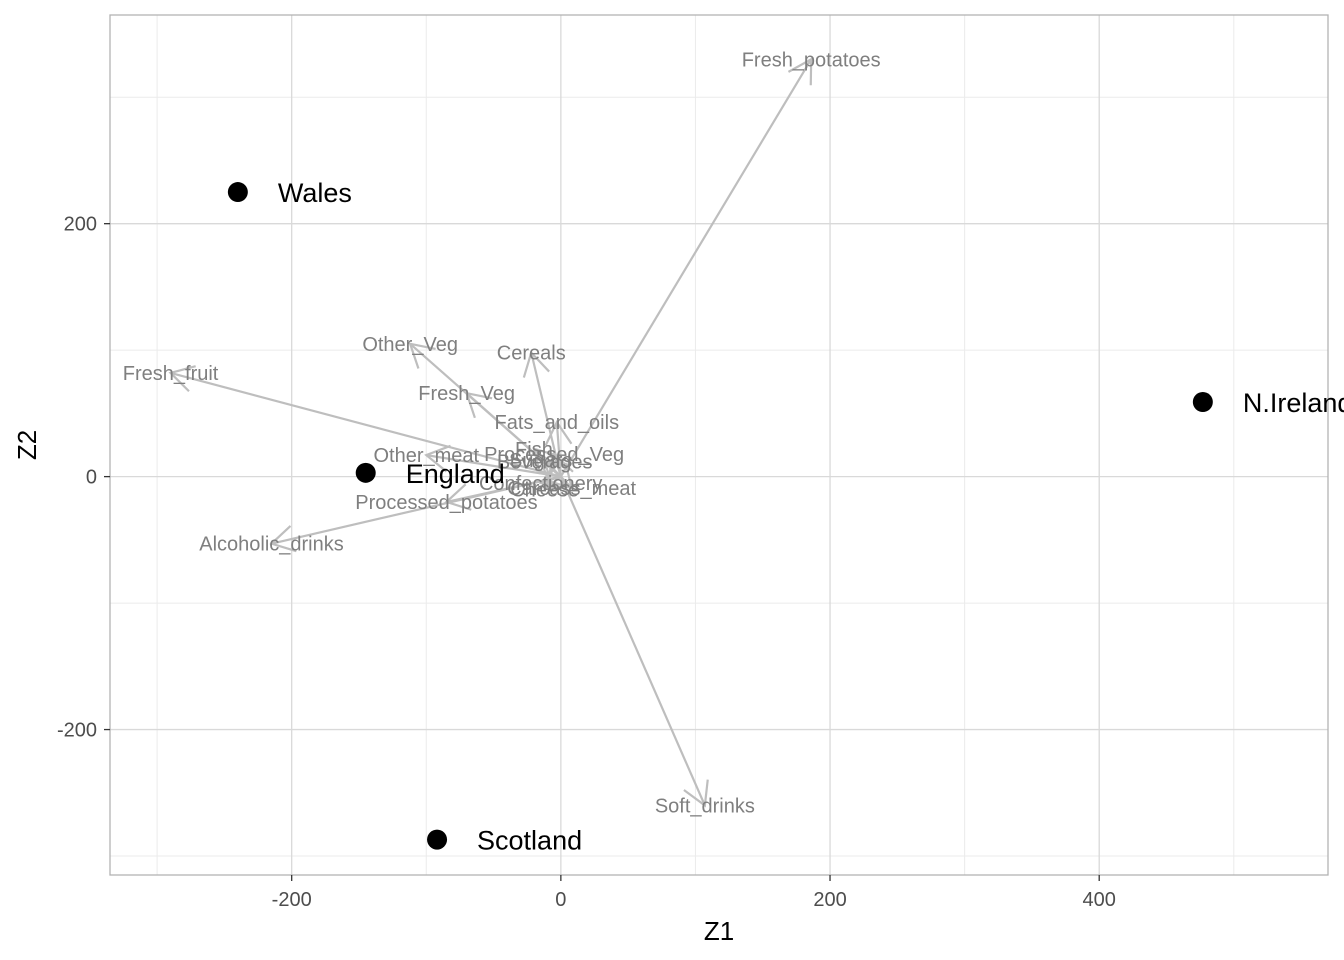  I want to click on loading-label: Cereals, so click(531, 354).